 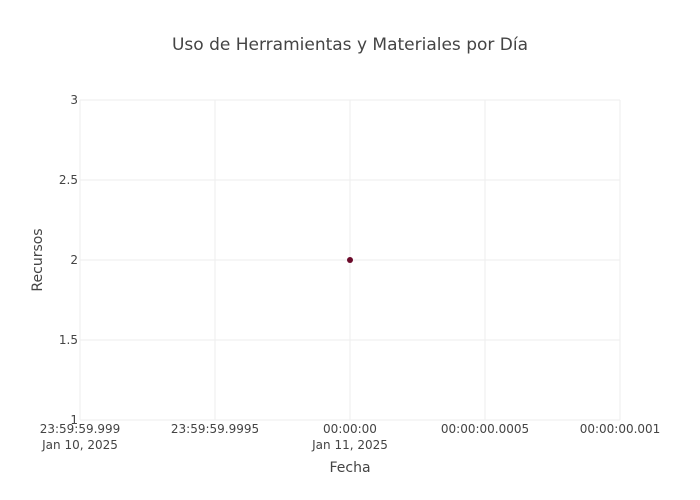 What do you see at coordinates (68, 180) in the screenshot?
I see `y-tick-label: 2.5` at bounding box center [68, 180].